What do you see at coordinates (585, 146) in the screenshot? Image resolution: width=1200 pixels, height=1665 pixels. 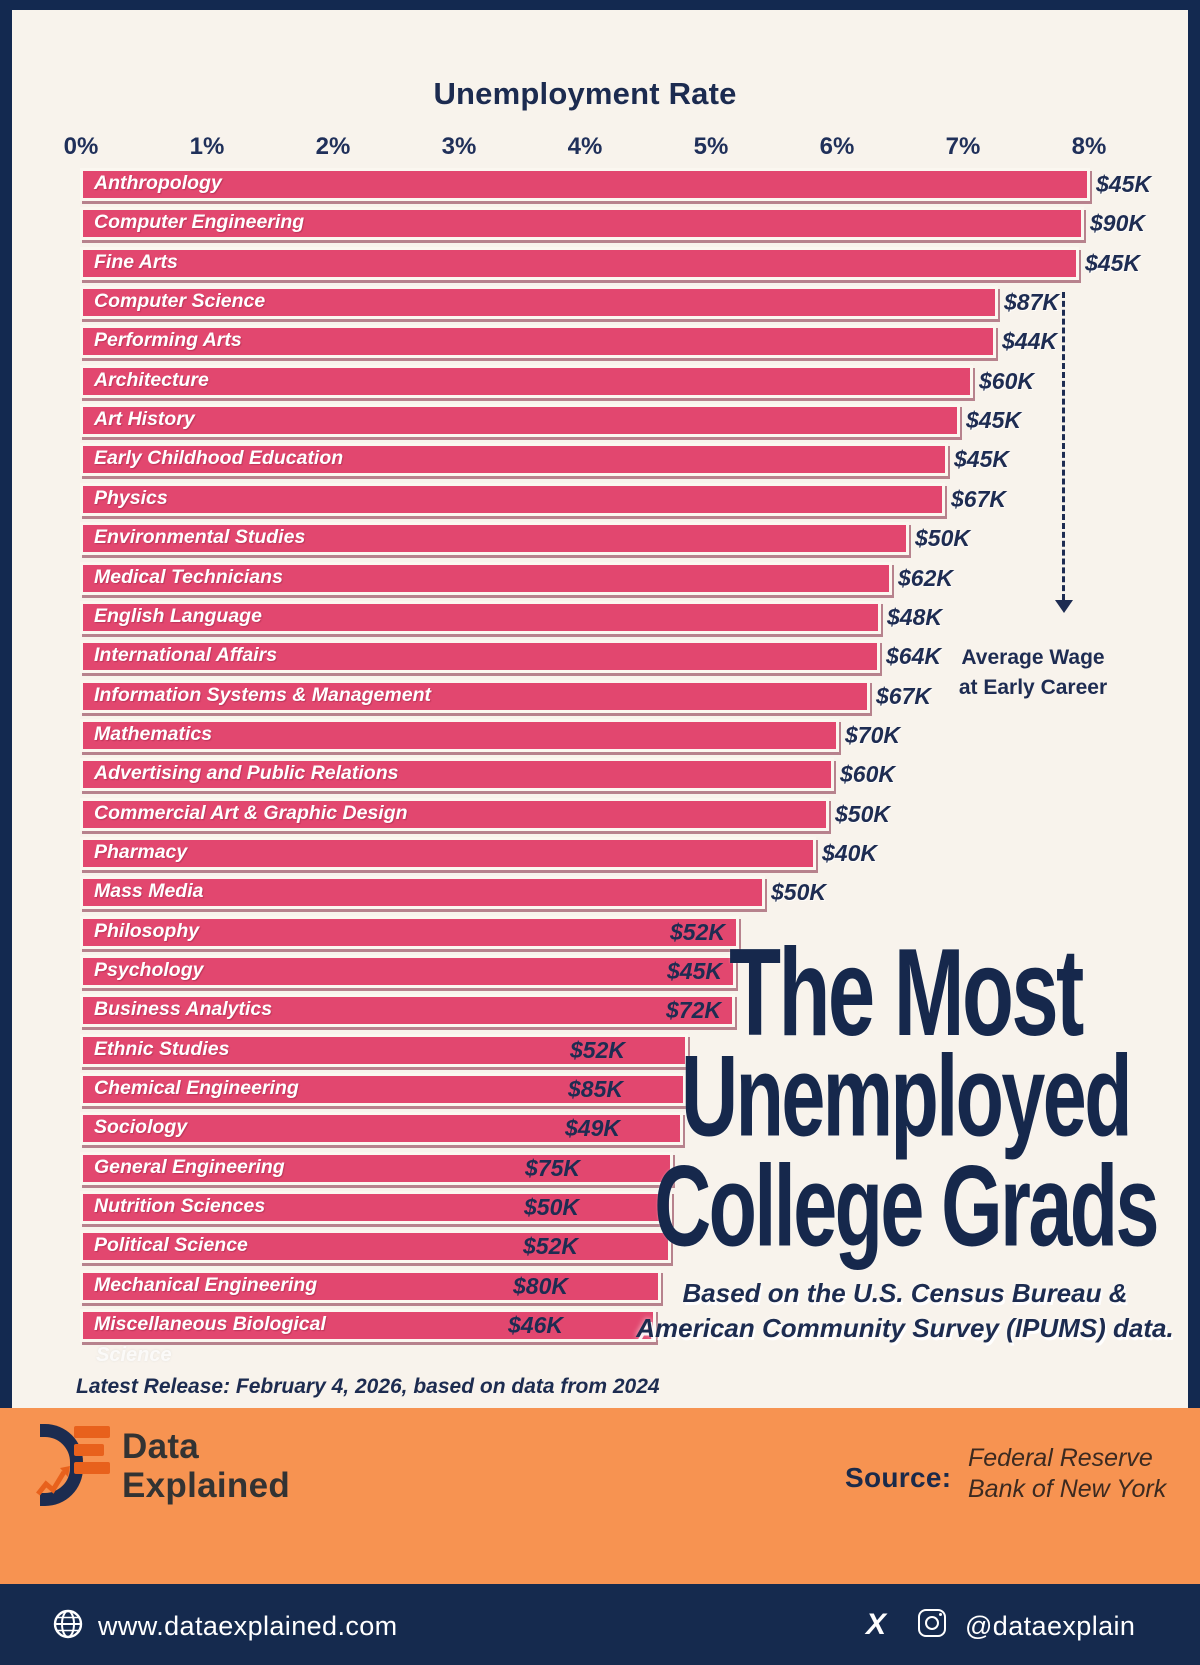 I see `axis-tick-label: 4%` at bounding box center [585, 146].